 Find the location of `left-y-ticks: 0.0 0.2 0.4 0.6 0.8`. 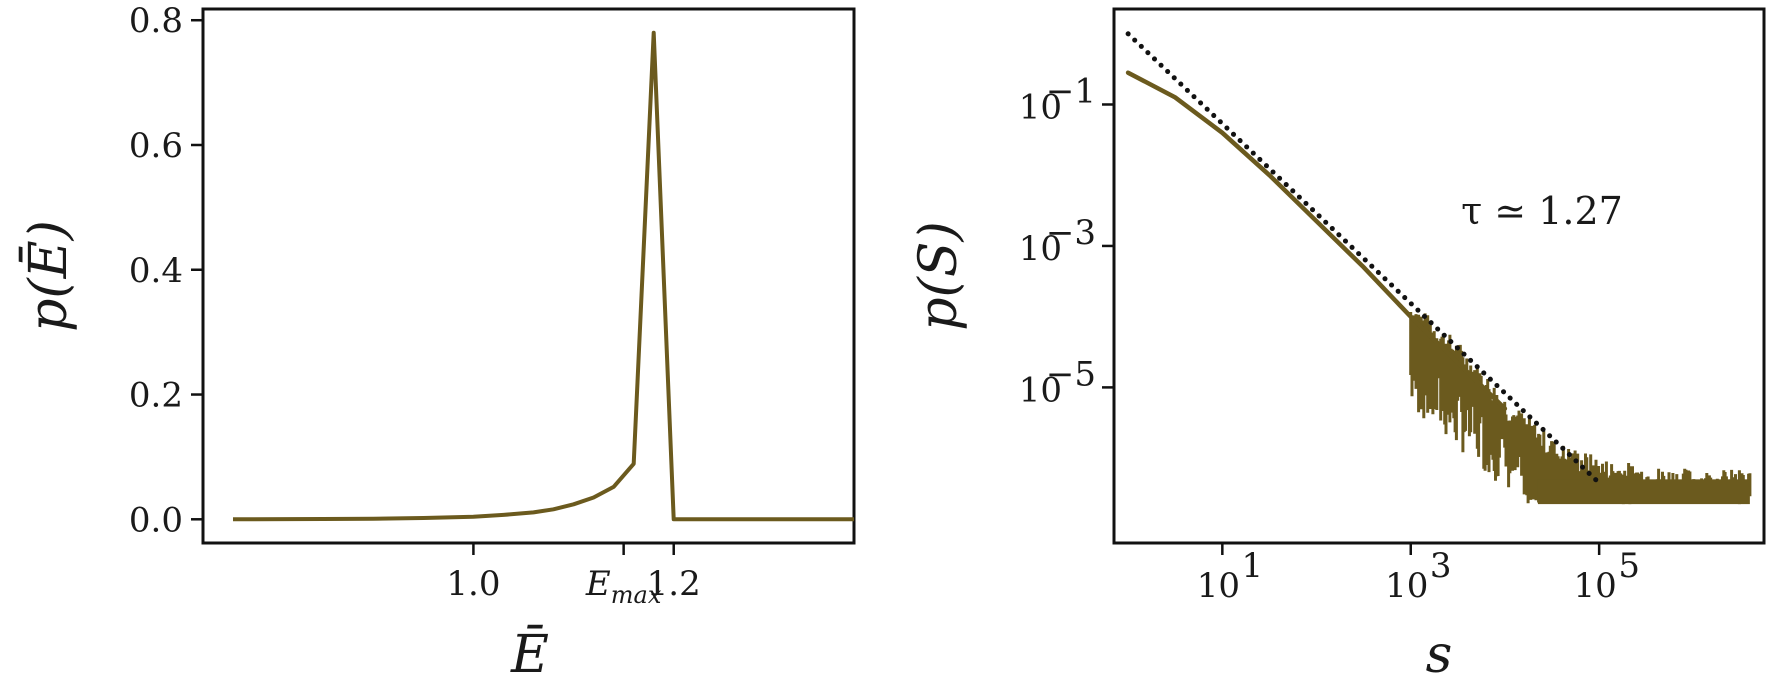

left-y-ticks: 0.0 0.2 0.4 0.6 0.8 is located at coordinates (166, 270).